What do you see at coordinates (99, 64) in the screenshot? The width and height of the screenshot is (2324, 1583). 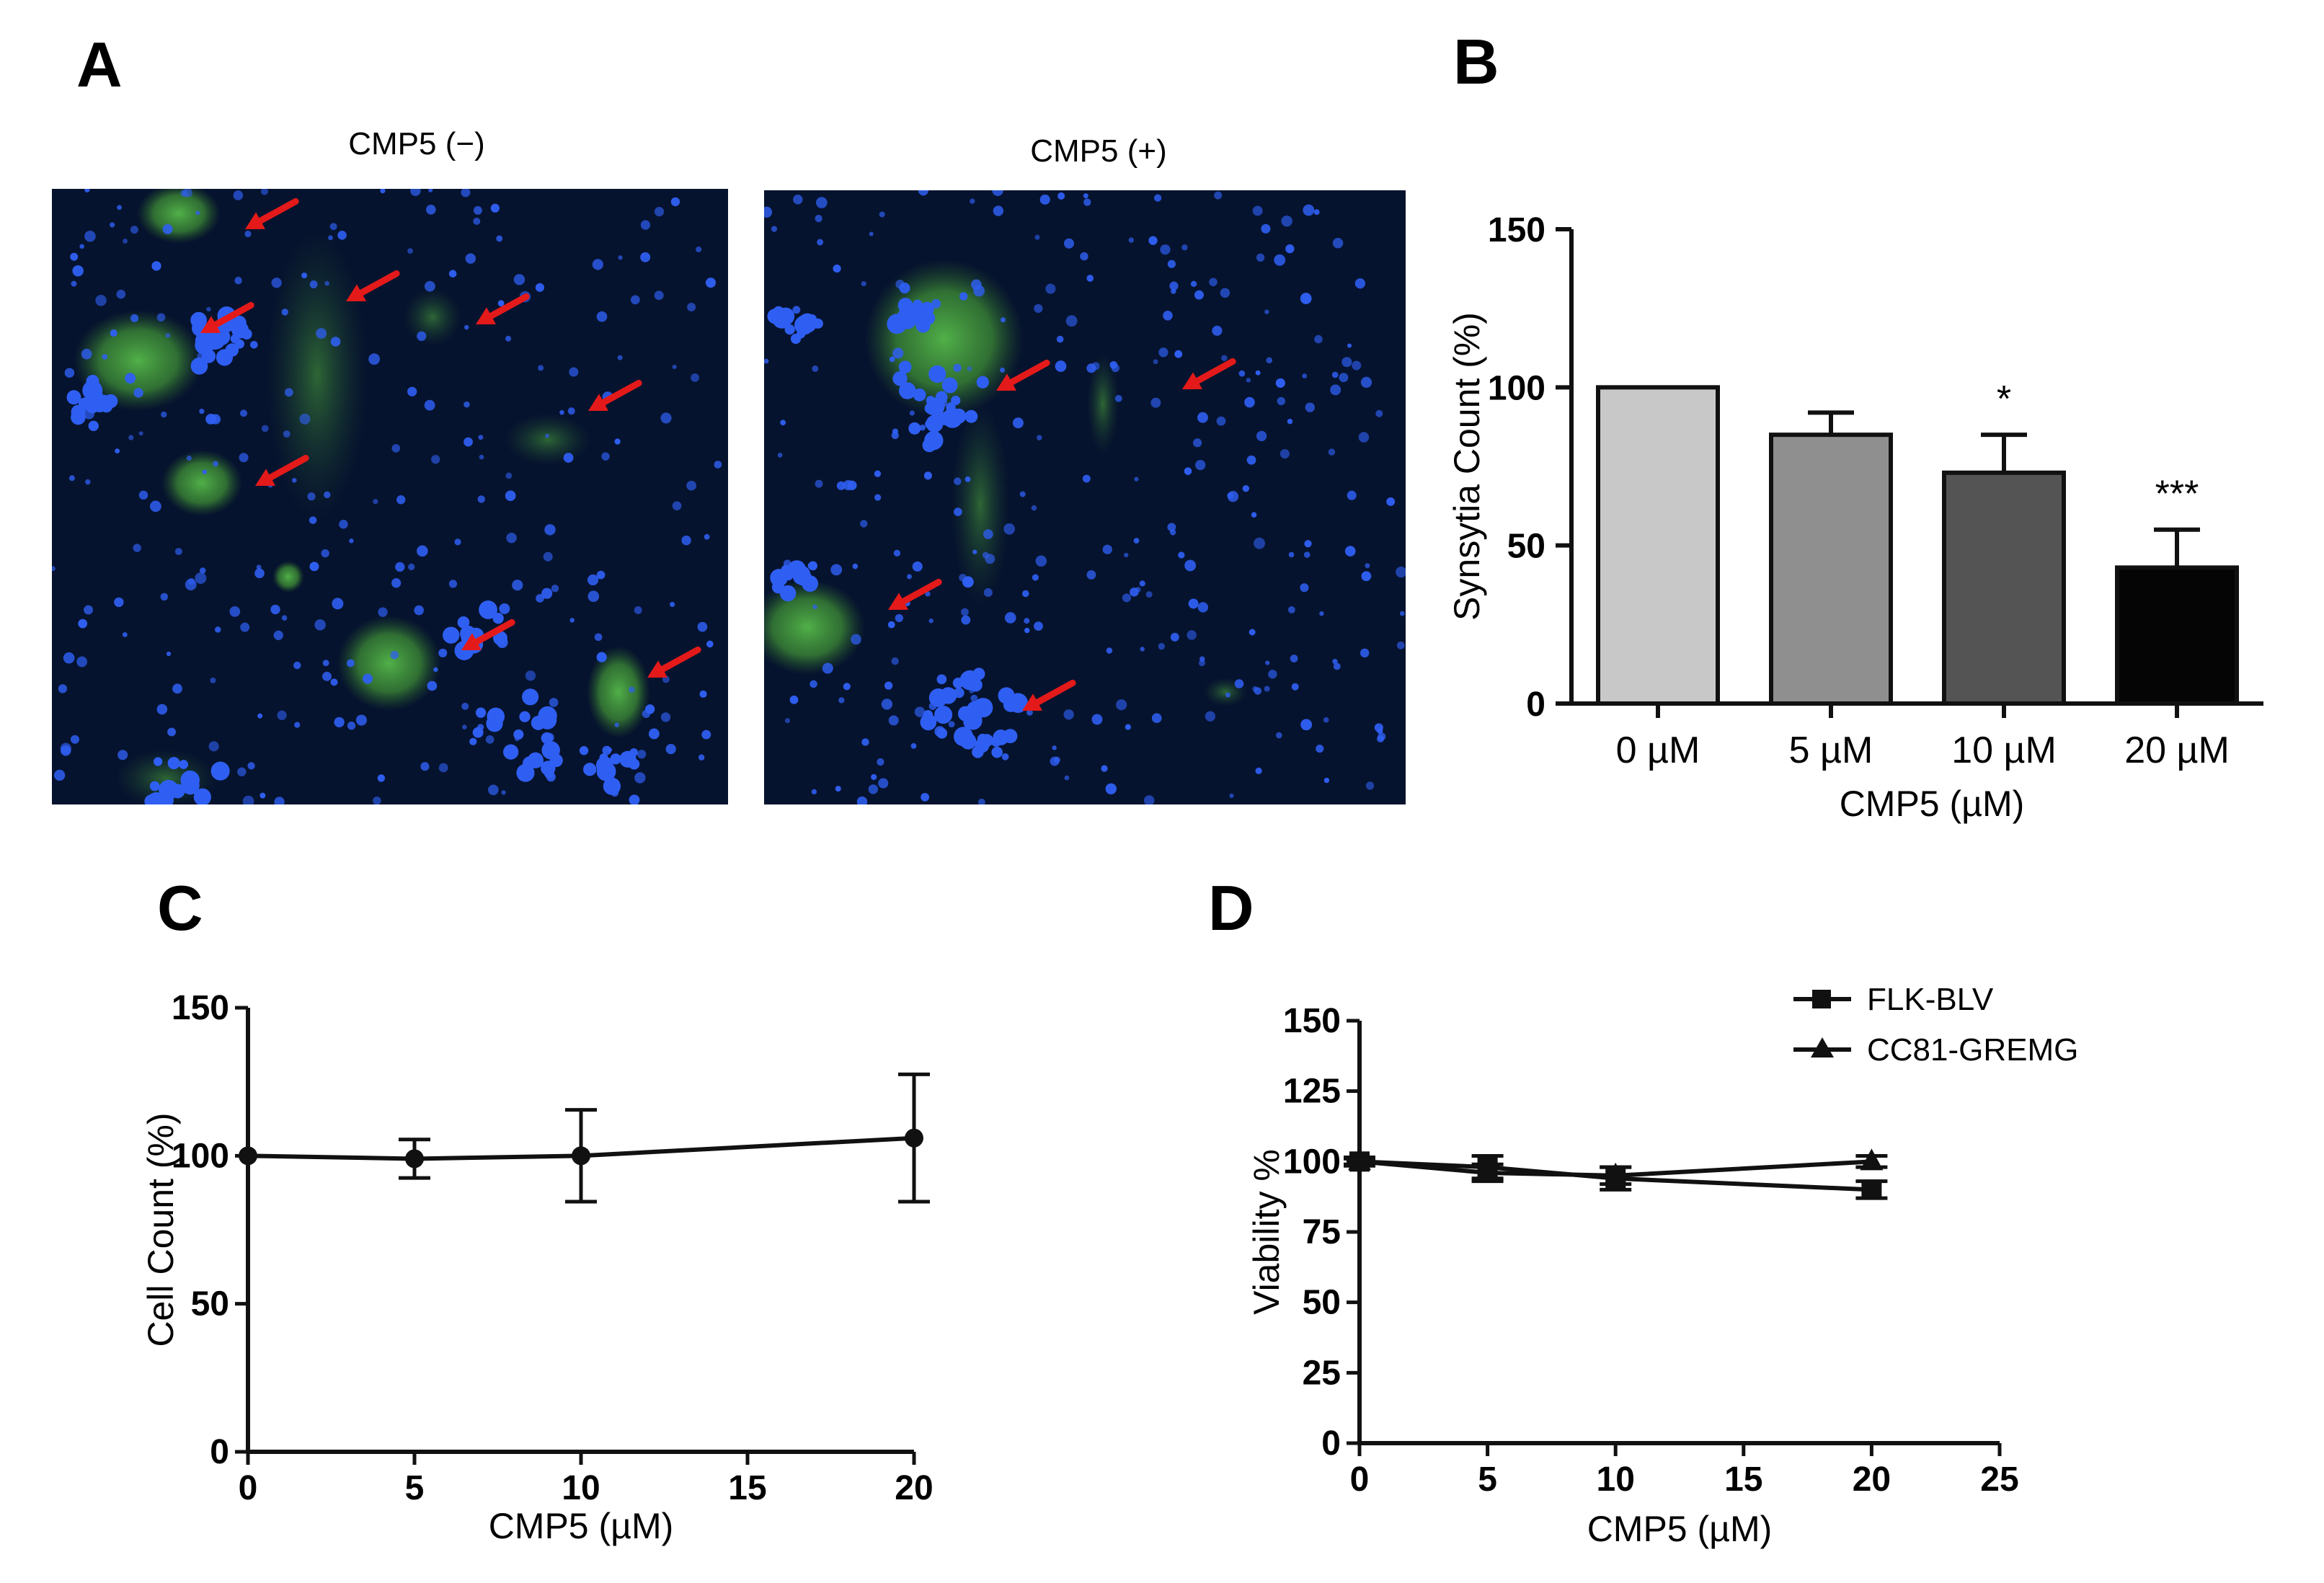 I see `panel-a-letter: A` at bounding box center [99, 64].